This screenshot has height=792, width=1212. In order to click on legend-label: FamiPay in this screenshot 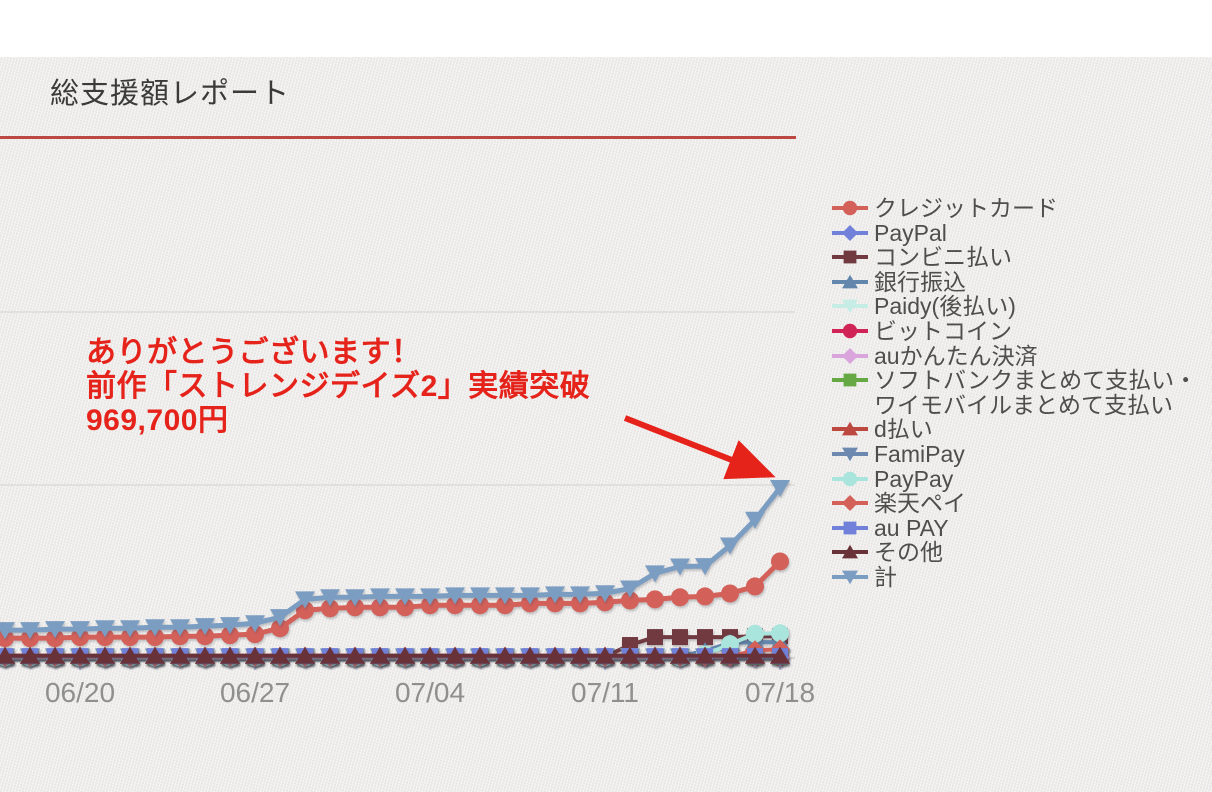, I will do `click(919, 453)`.